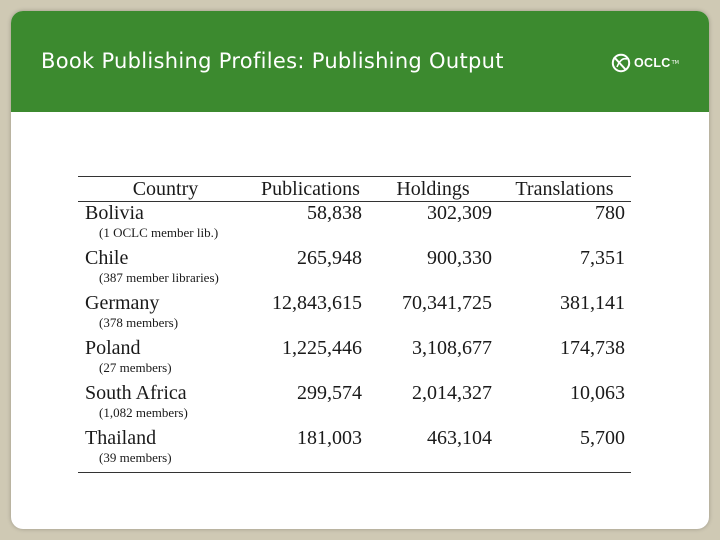 The width and height of the screenshot is (720, 540). I want to click on holdings-cell: 900,330, so click(459, 258).